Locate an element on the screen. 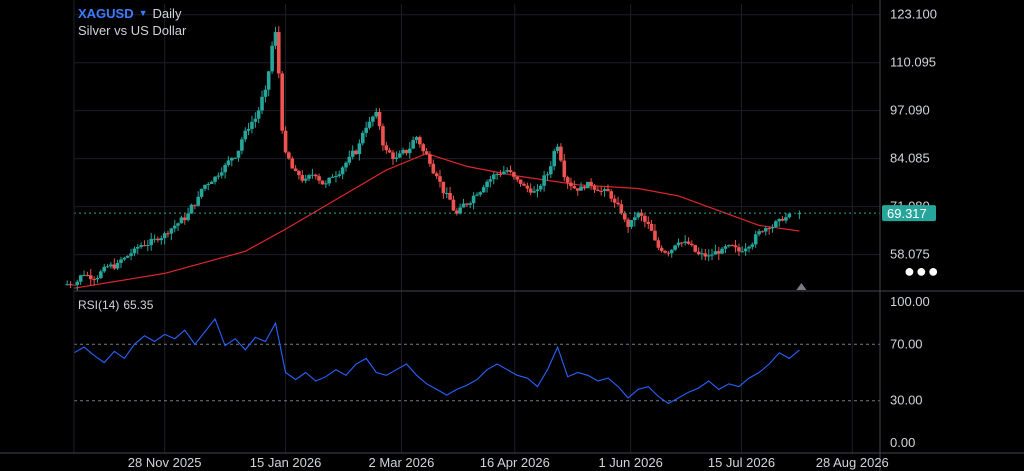 The height and width of the screenshot is (471, 1024). rsi-line is located at coordinates (436, 361).